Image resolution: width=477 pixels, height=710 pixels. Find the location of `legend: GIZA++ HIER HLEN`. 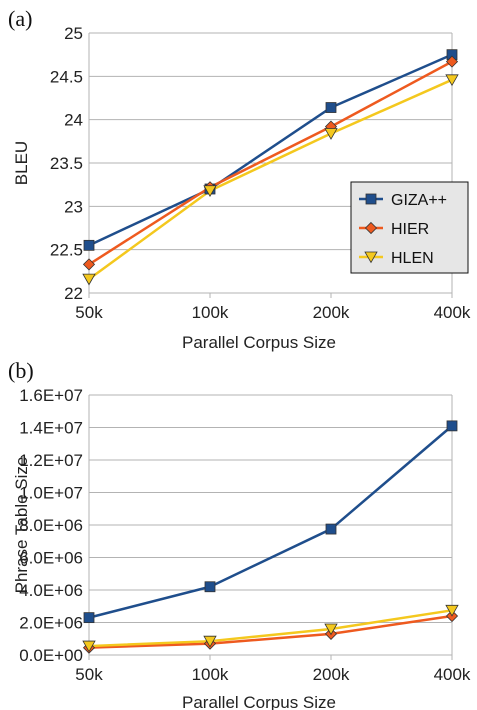

legend: GIZA++ HIER HLEN is located at coordinates (409, 227).